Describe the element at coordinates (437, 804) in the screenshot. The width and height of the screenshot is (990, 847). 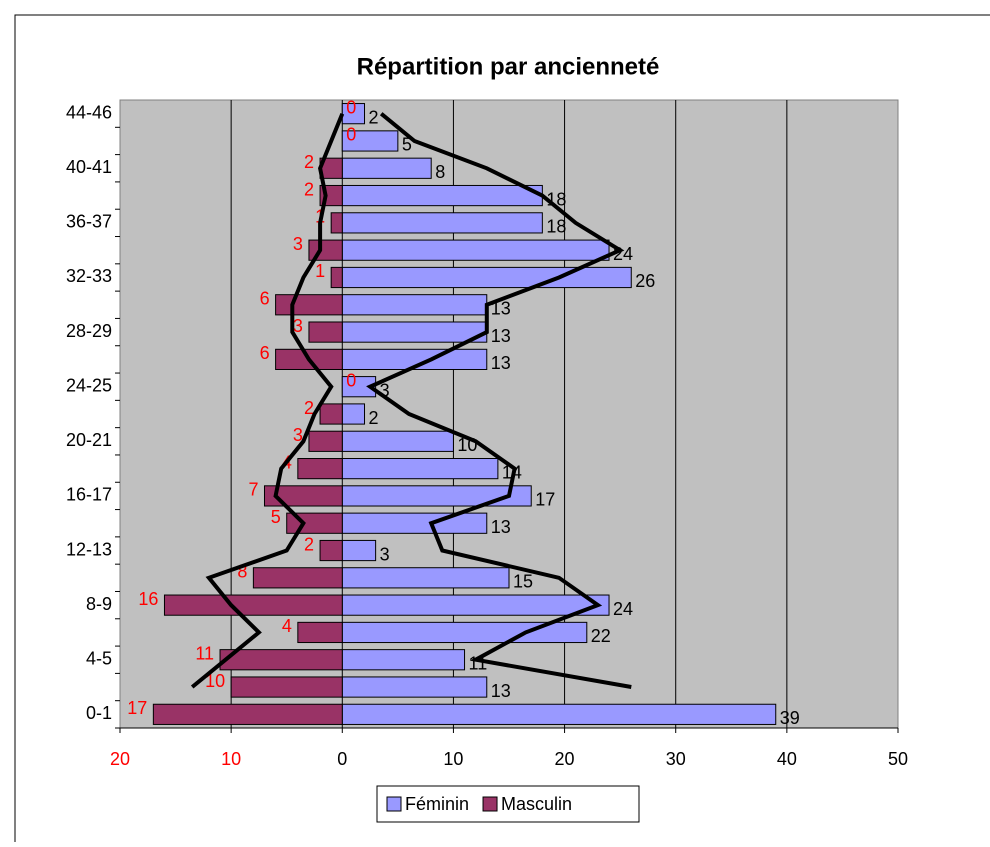
I see `legend-label: Féminin` at that location.